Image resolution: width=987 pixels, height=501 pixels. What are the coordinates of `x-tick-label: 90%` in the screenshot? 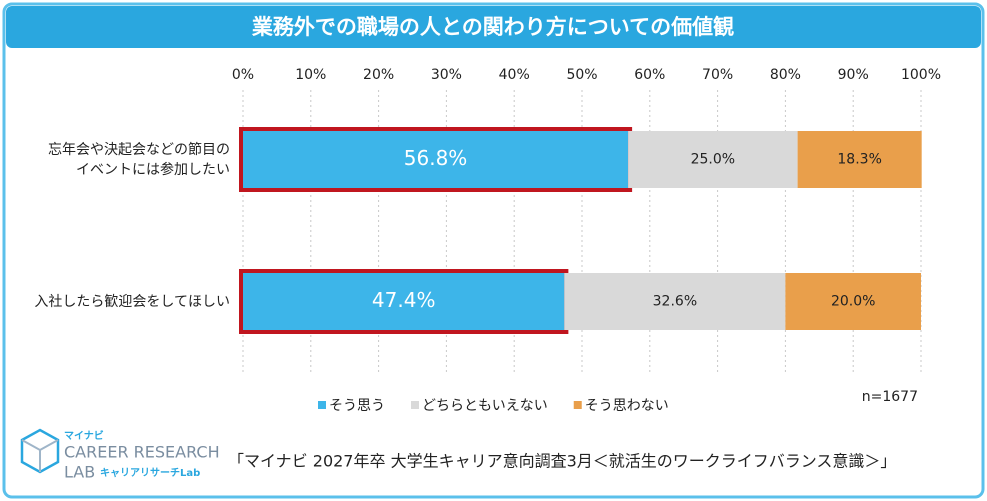 It's located at (853, 75).